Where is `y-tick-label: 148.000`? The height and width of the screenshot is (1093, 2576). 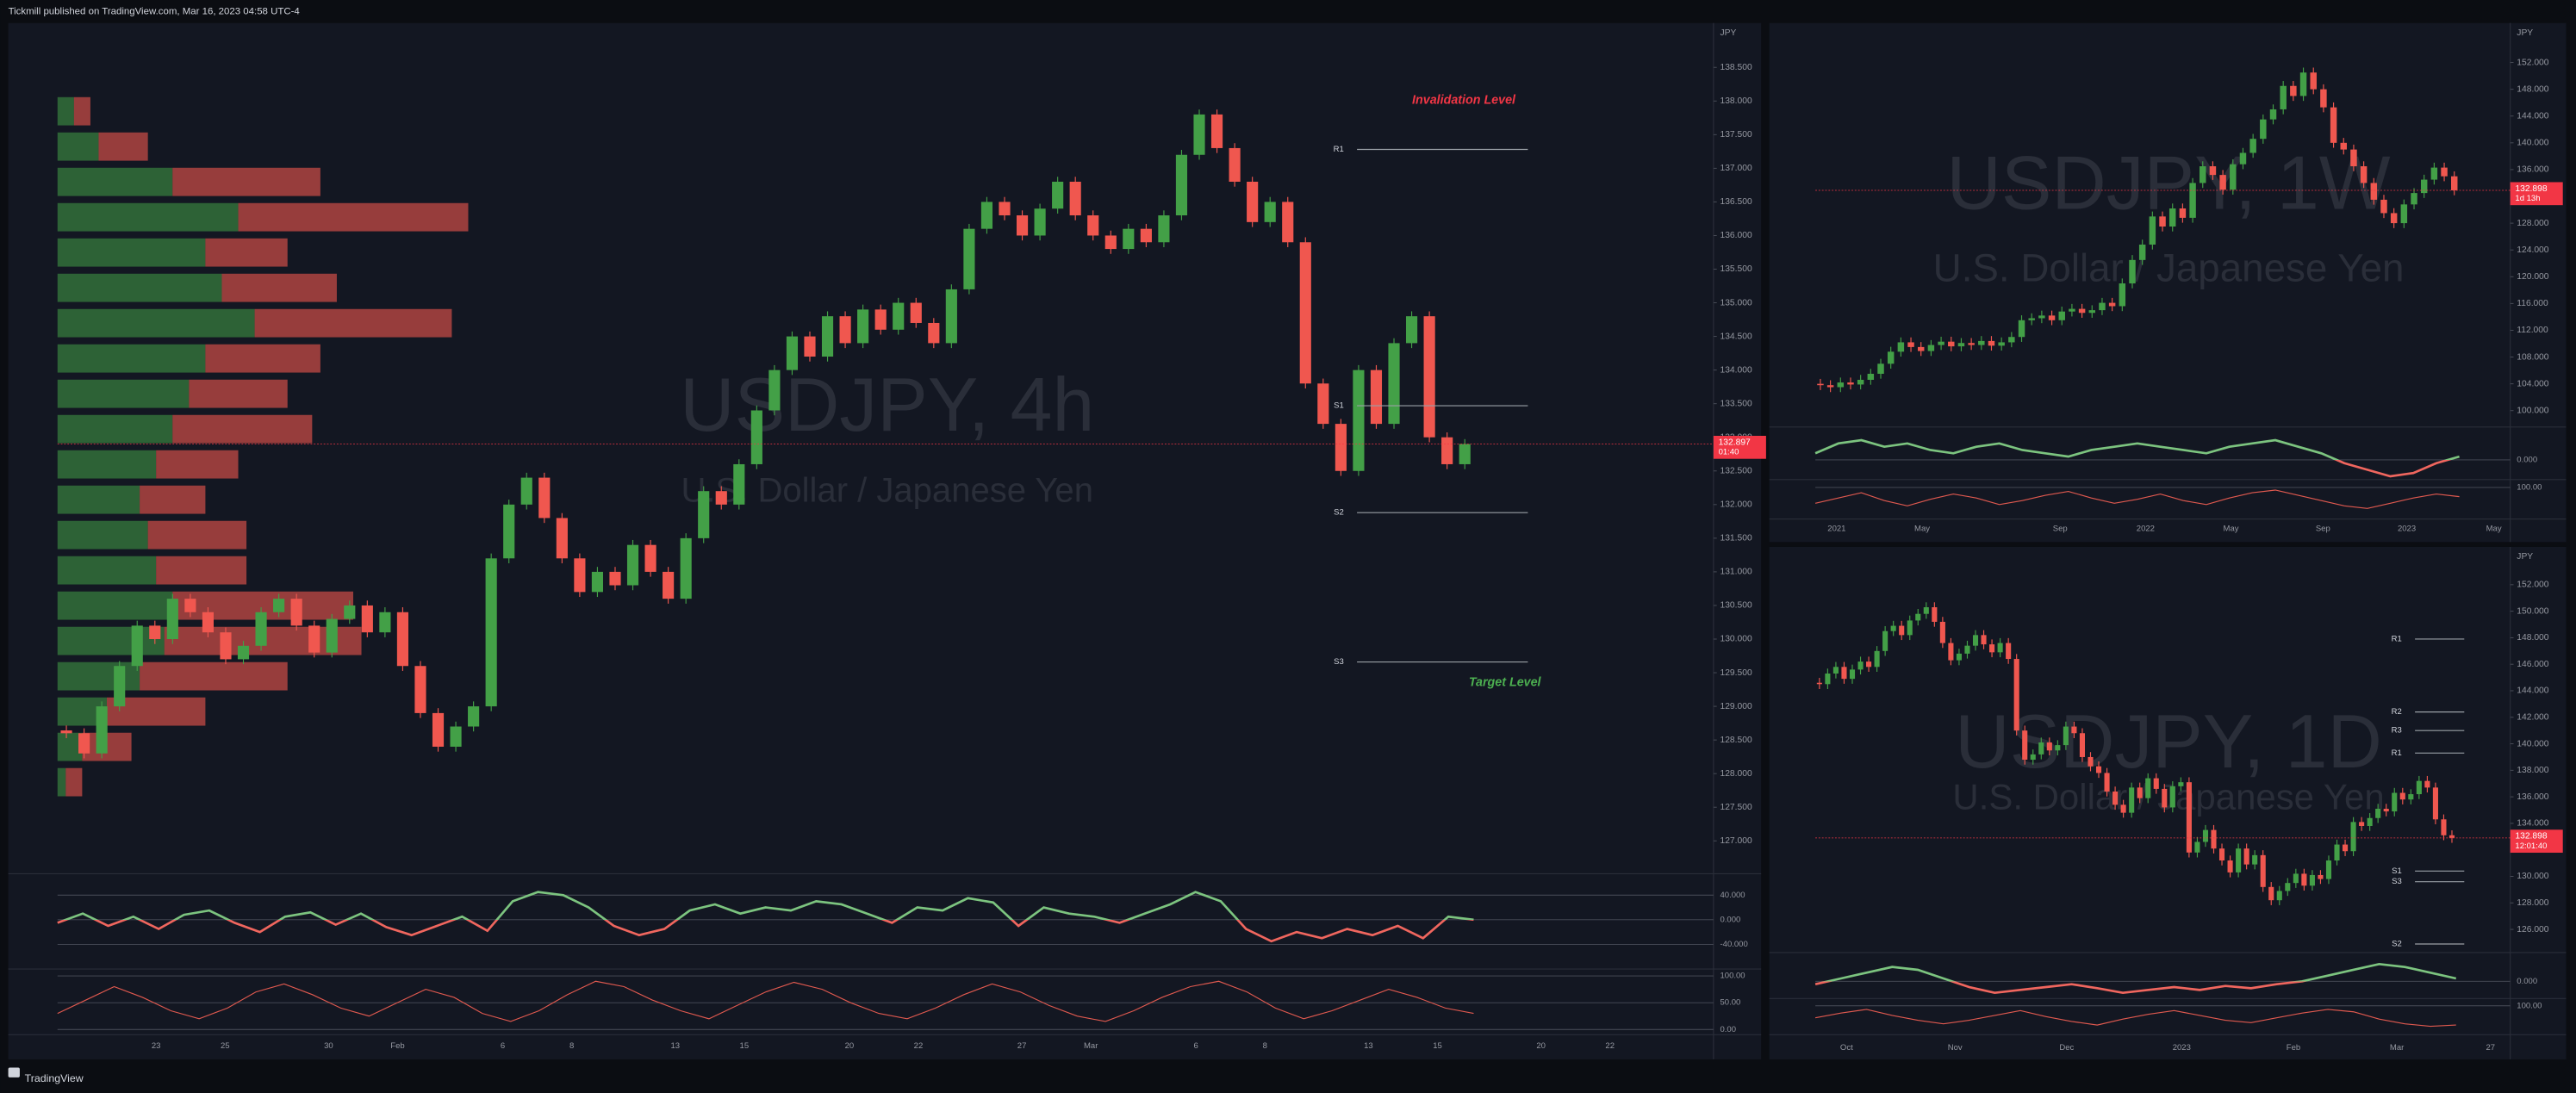
y-tick-label: 148.000 is located at coordinates (2533, 638).